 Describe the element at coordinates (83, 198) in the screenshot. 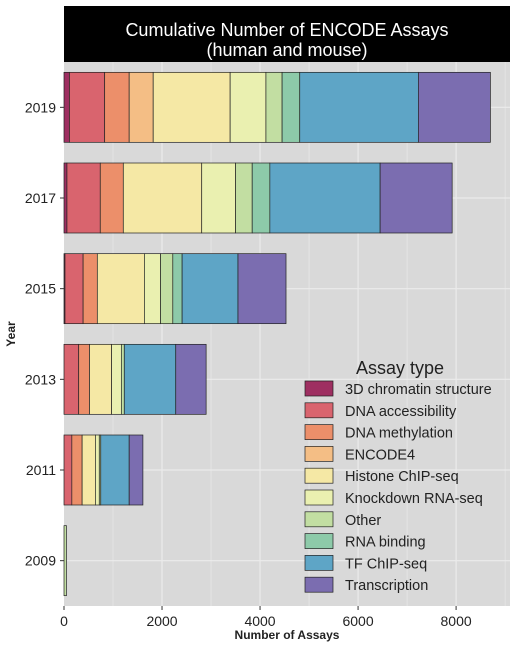

I see `bar-2017-dna-accessibility` at that location.